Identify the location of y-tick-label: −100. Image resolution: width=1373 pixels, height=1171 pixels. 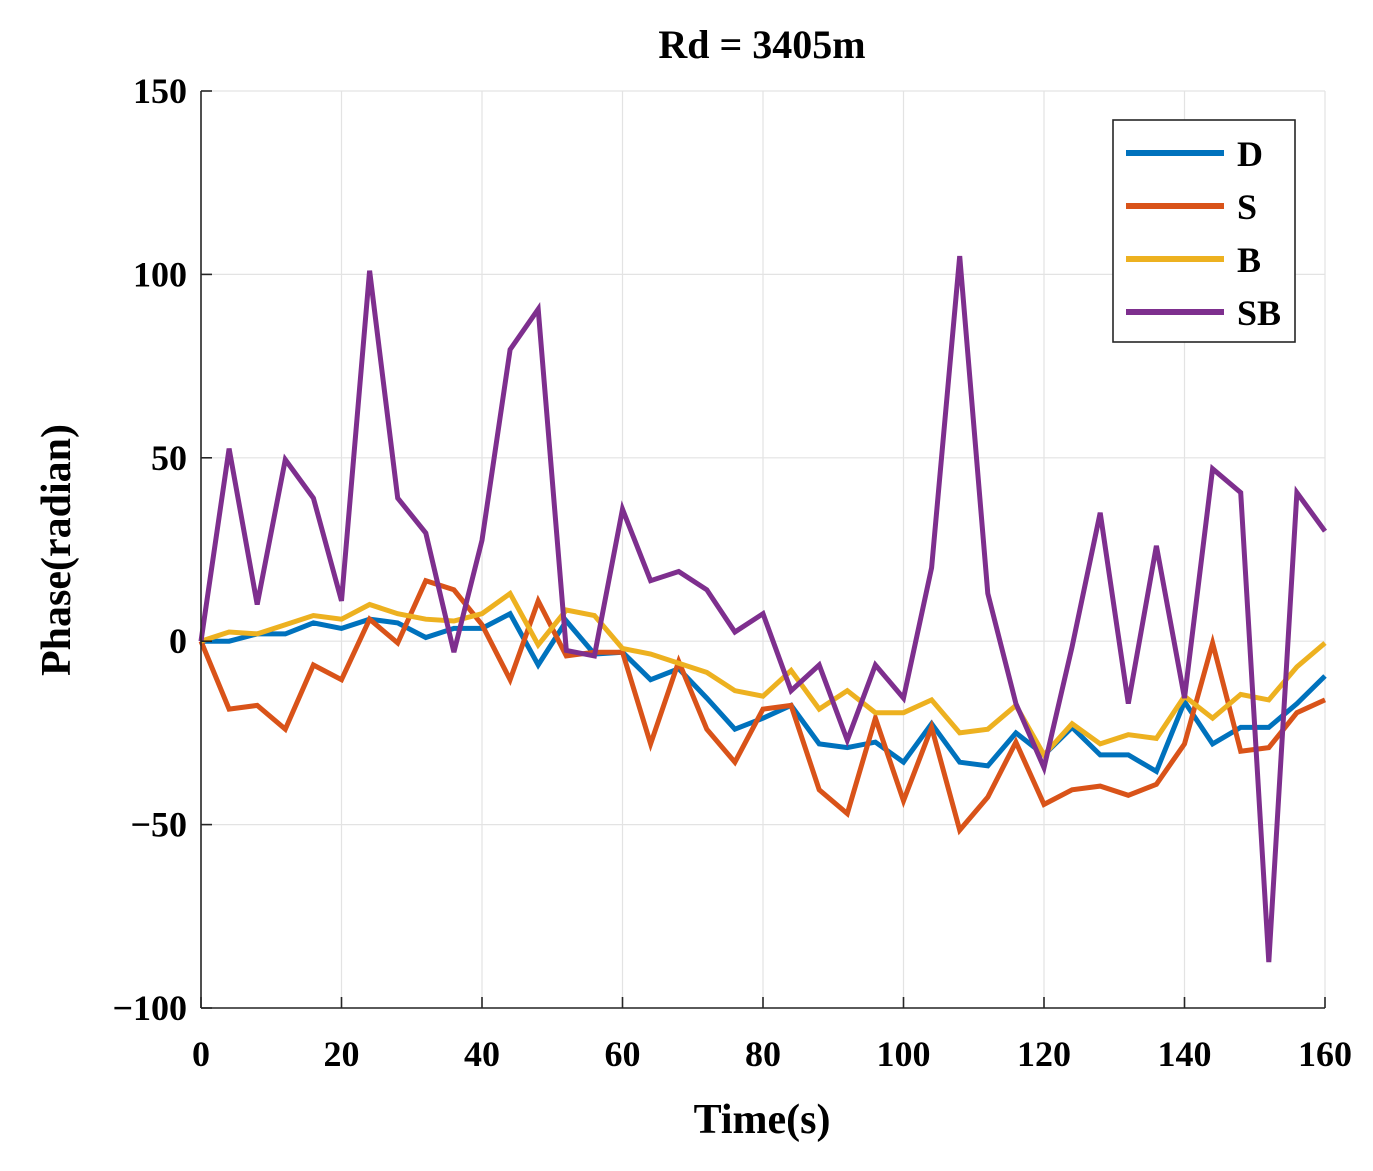
(149, 1008).